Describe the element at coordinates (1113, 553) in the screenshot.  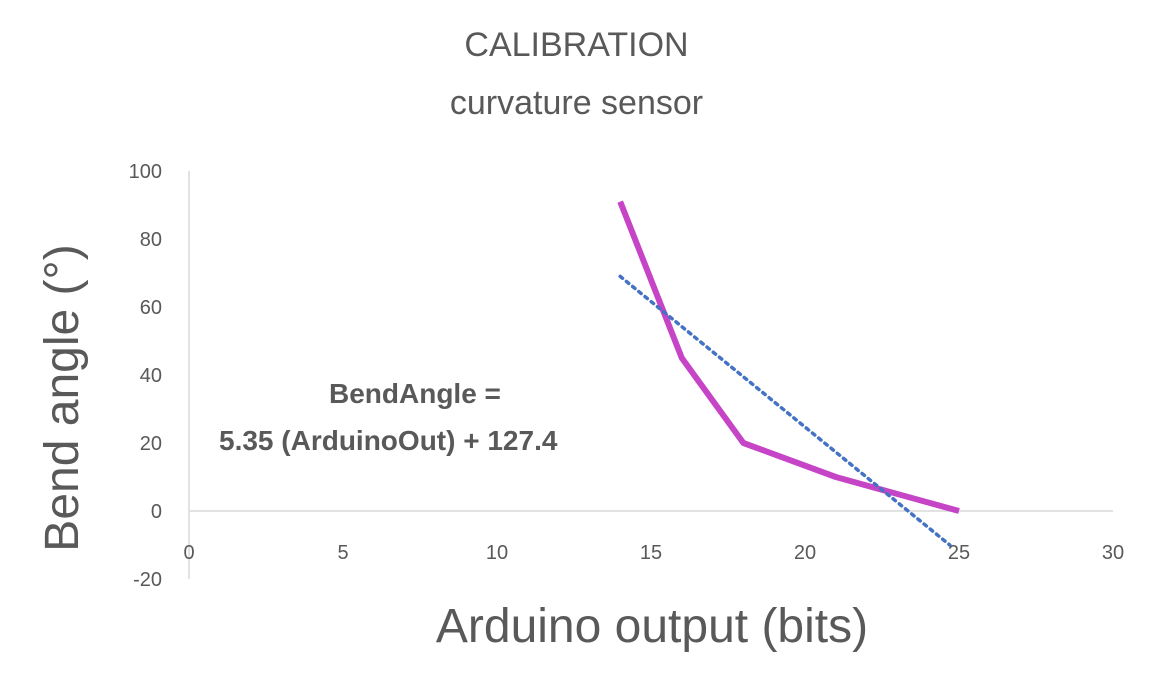
I see `x-tick-label: 30` at that location.